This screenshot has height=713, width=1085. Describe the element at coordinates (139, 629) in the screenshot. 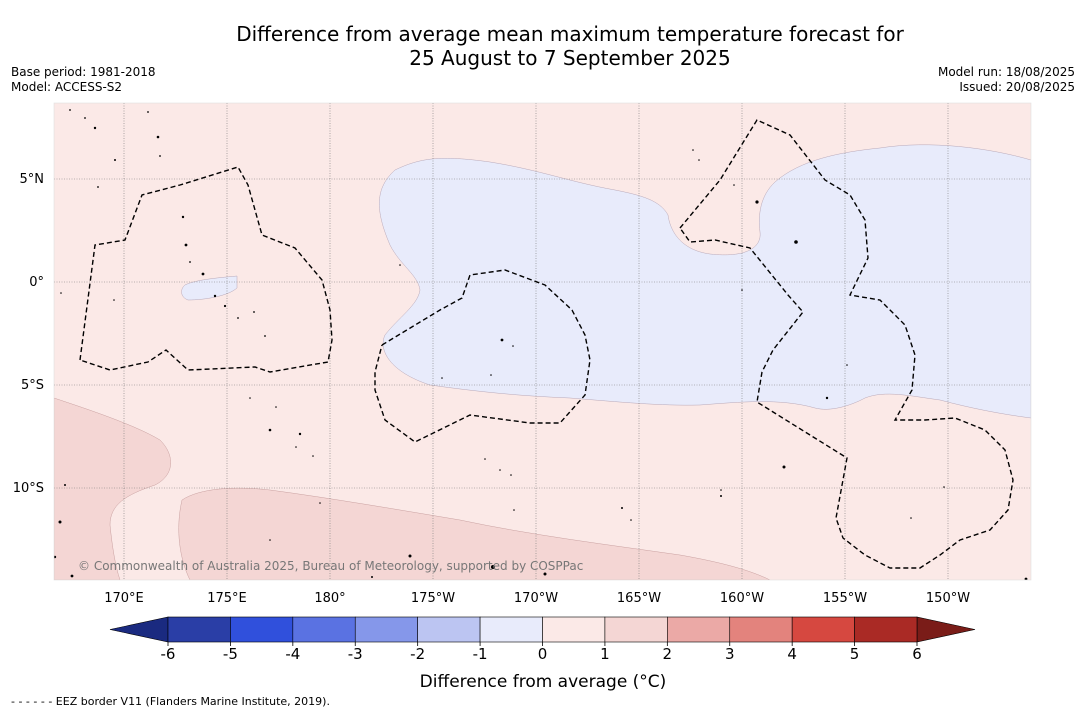

I see `colorbar-extend-low` at that location.